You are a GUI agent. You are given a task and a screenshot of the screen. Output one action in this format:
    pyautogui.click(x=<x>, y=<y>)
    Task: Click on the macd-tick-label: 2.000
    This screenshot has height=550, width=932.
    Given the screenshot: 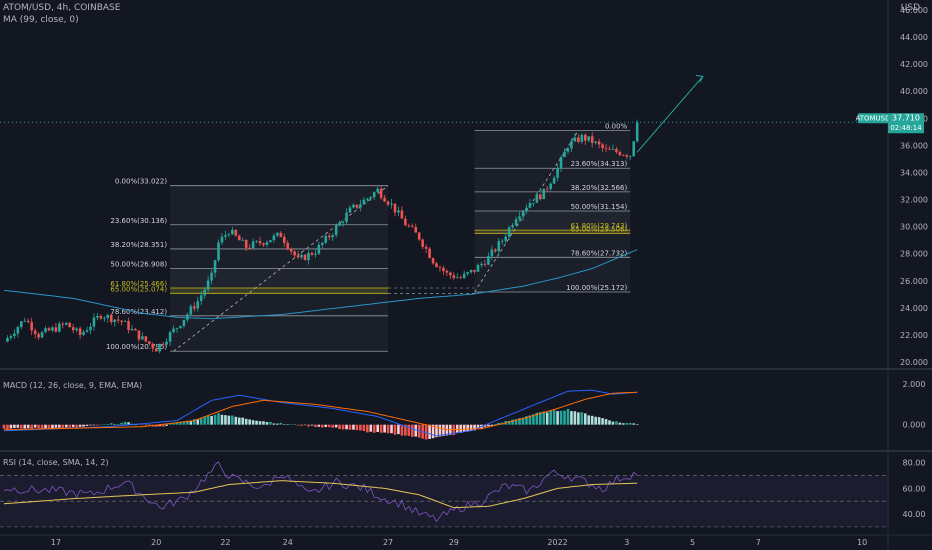 What is the action you would take?
    pyautogui.click(x=914, y=384)
    